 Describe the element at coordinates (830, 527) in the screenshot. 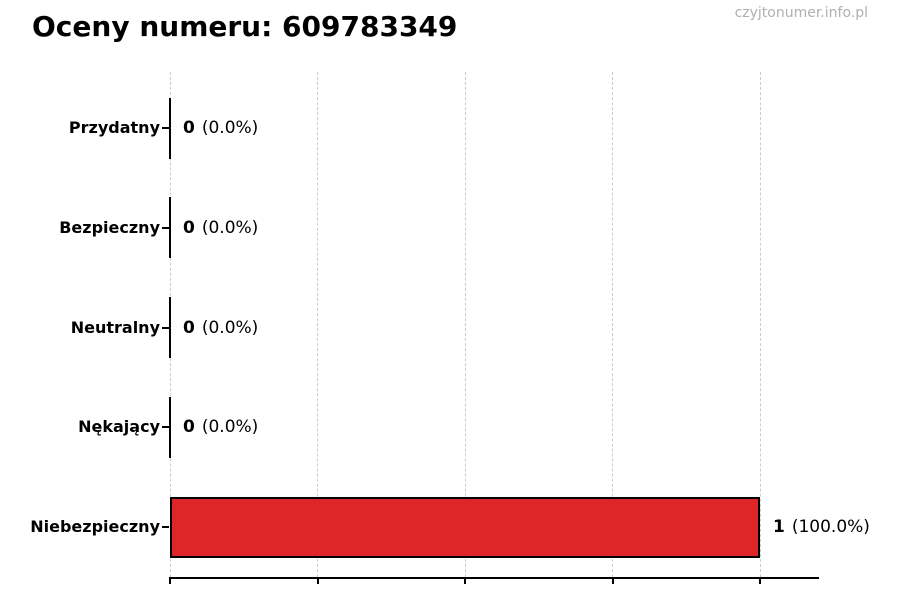

I see `value-percent: (100.0%)` at that location.